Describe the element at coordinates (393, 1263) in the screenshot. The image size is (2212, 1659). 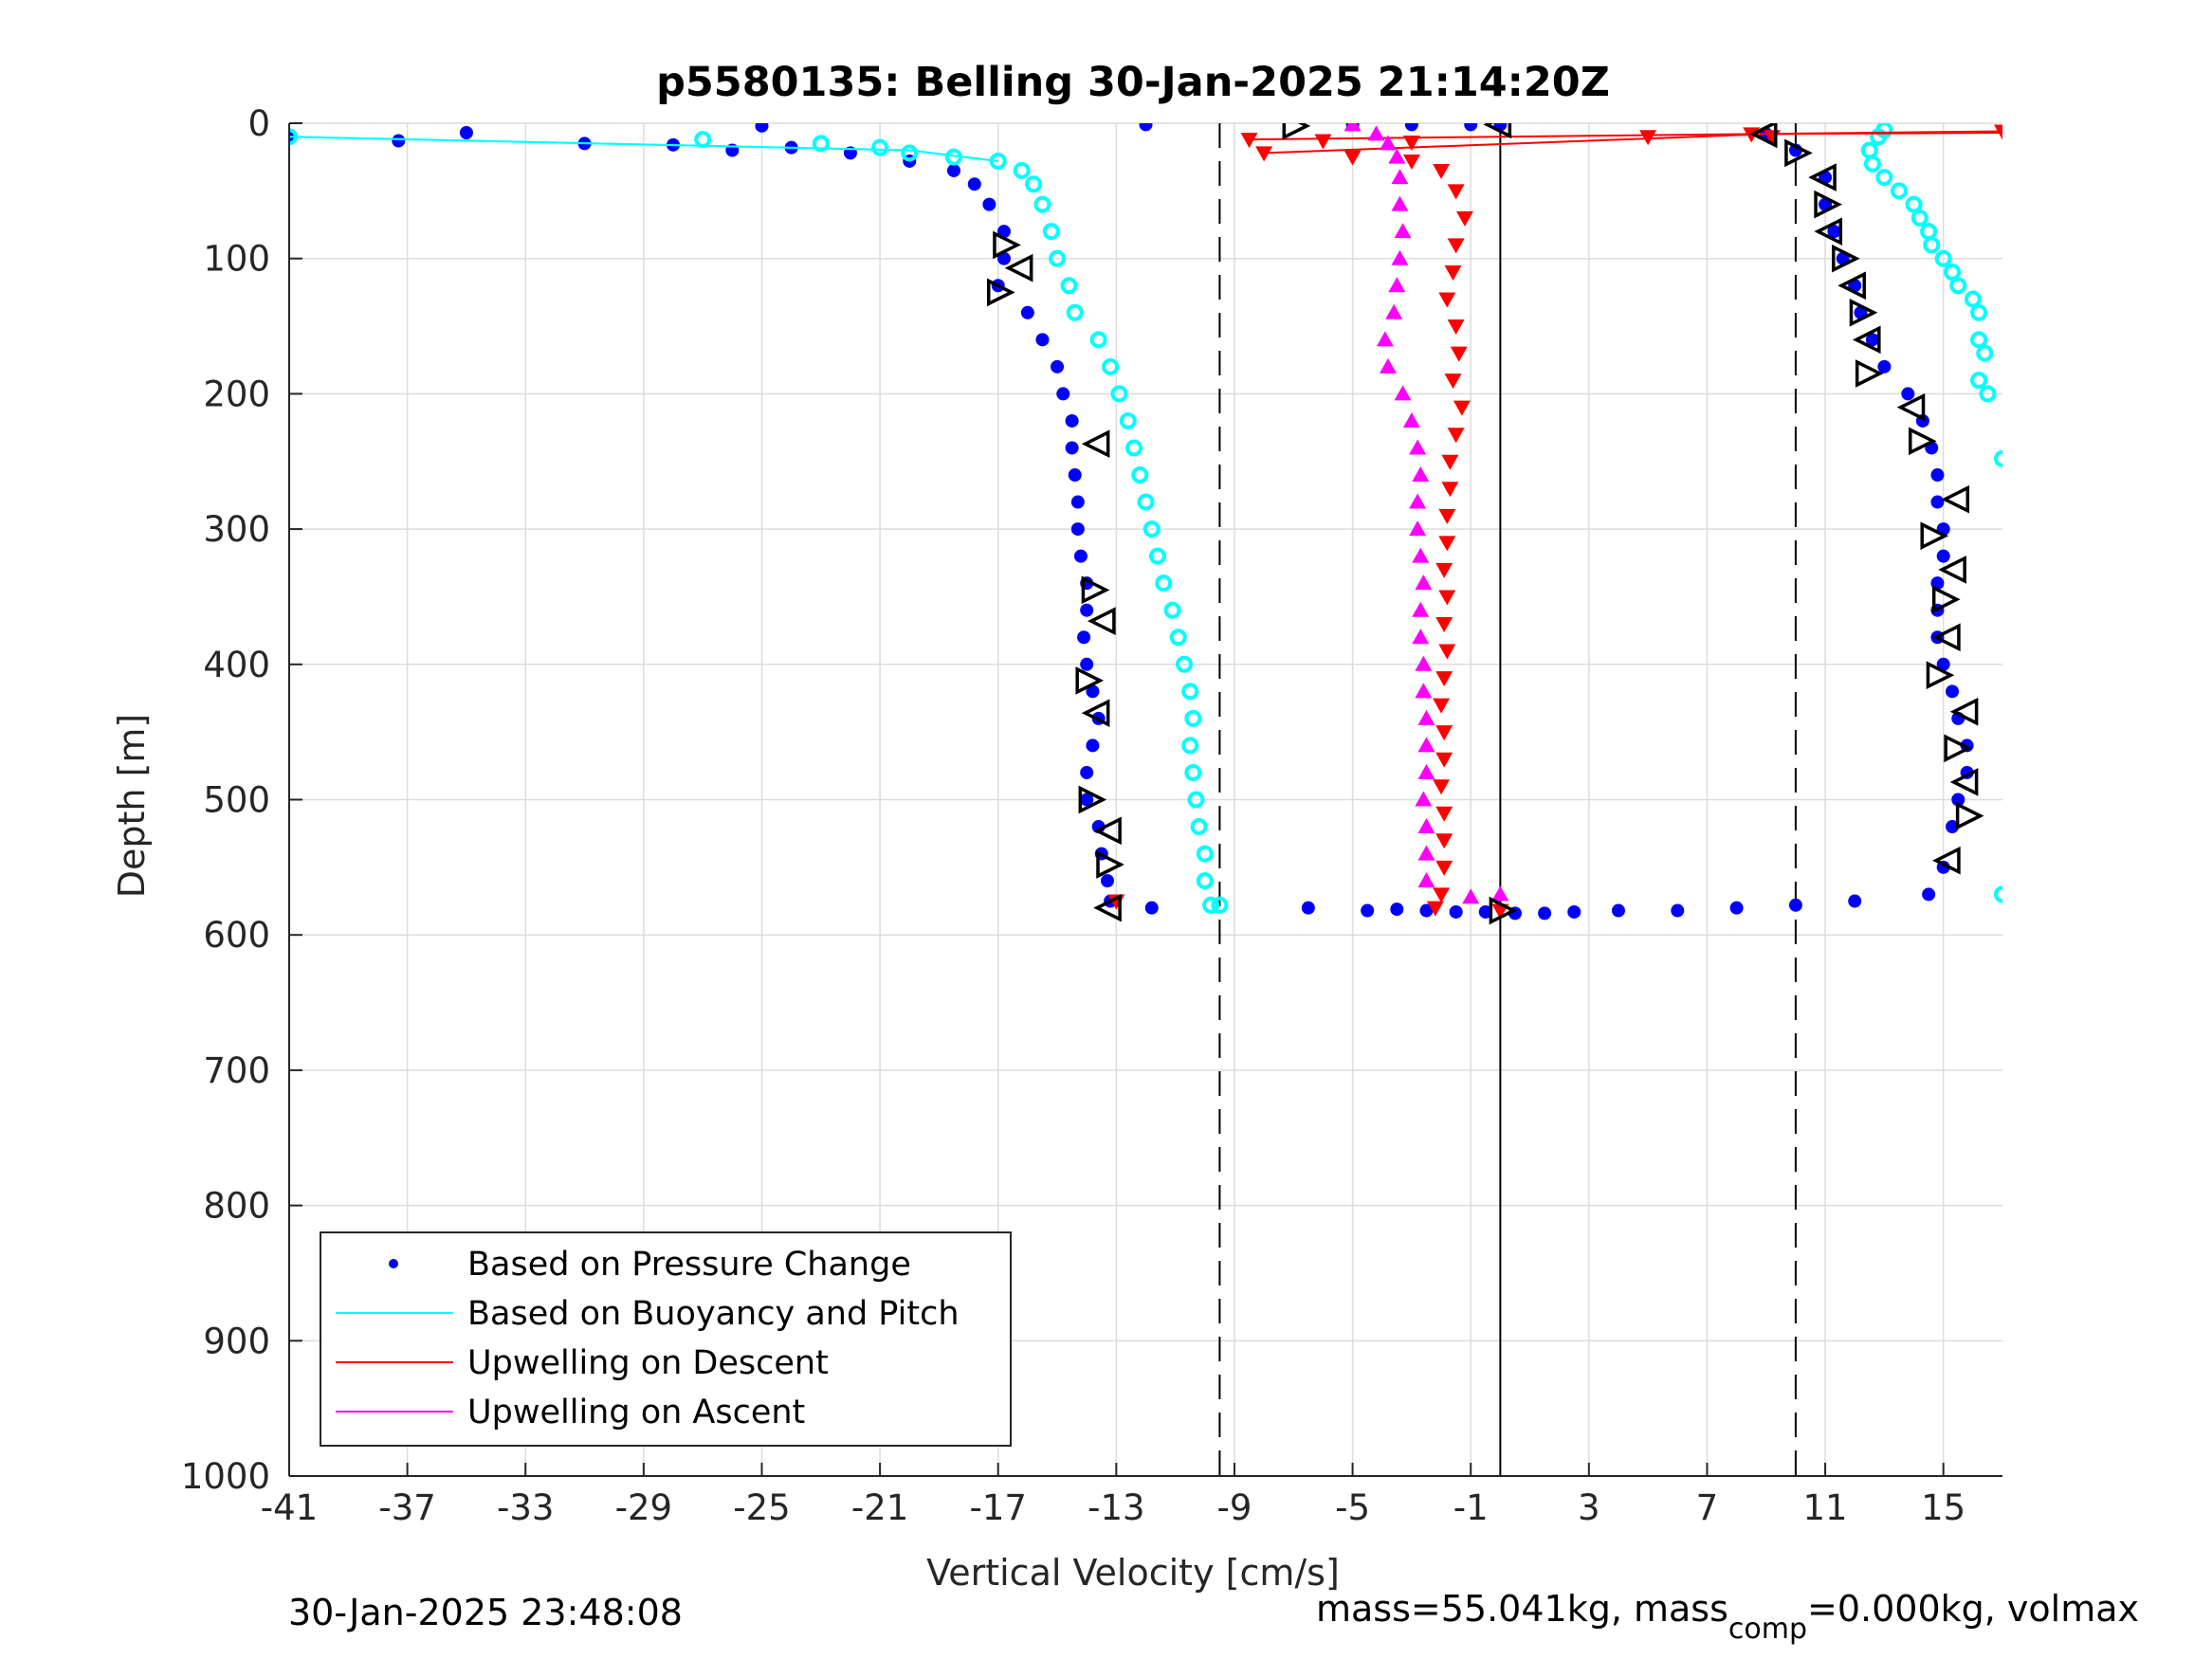
I see `legend-swatch-dot` at that location.